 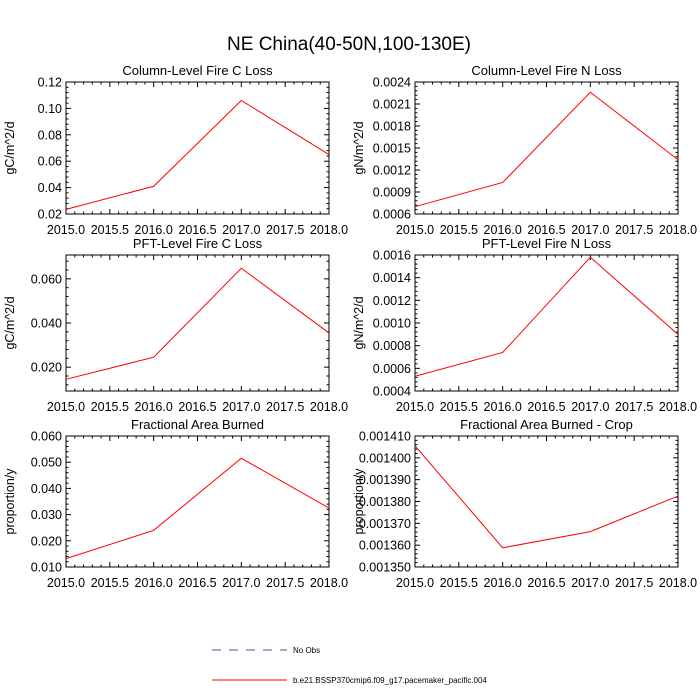 I want to click on y-tick-label: 0.0008, so click(x=392, y=346).